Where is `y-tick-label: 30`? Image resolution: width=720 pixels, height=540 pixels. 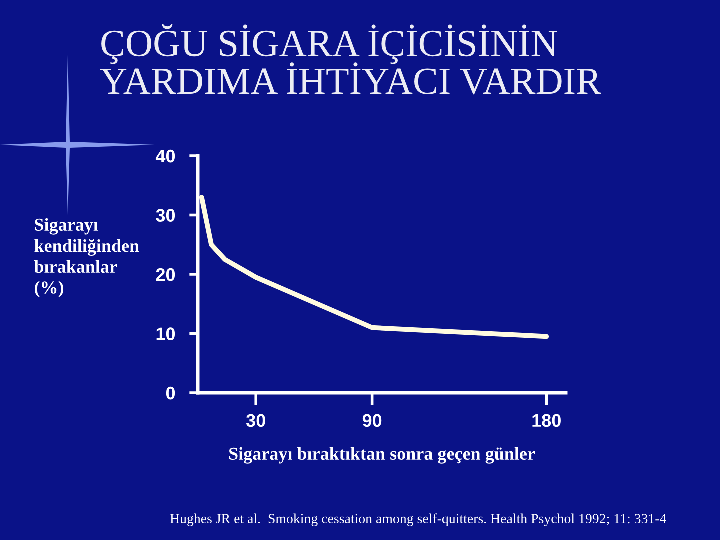
y-tick-label: 30 is located at coordinates (166, 215).